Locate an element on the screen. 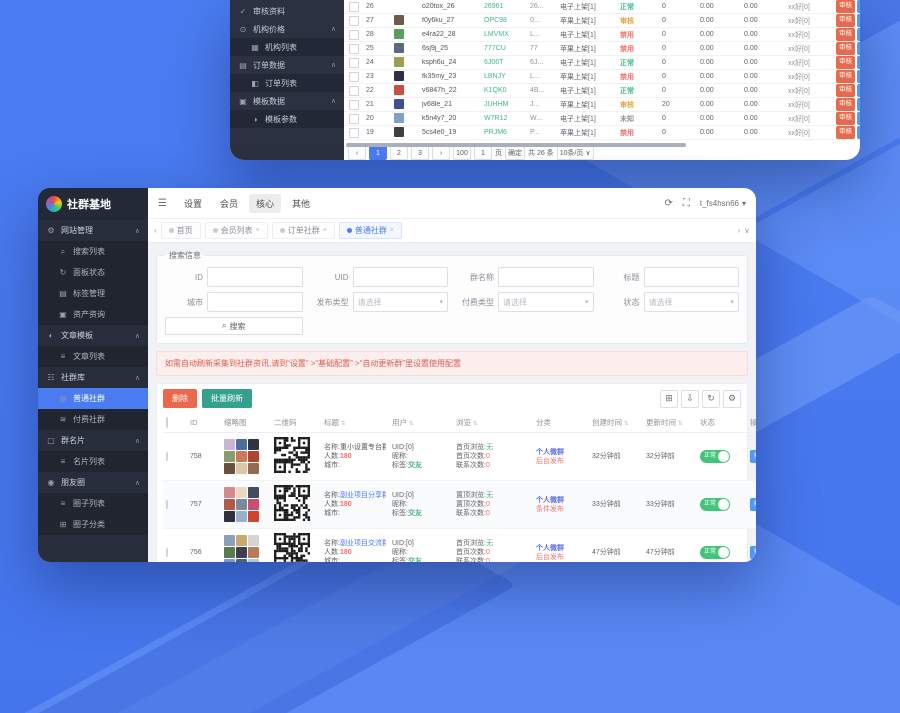  sidebar-item-朋友圈: ◉ 朋友圈 ∧ is located at coordinates (93, 482).